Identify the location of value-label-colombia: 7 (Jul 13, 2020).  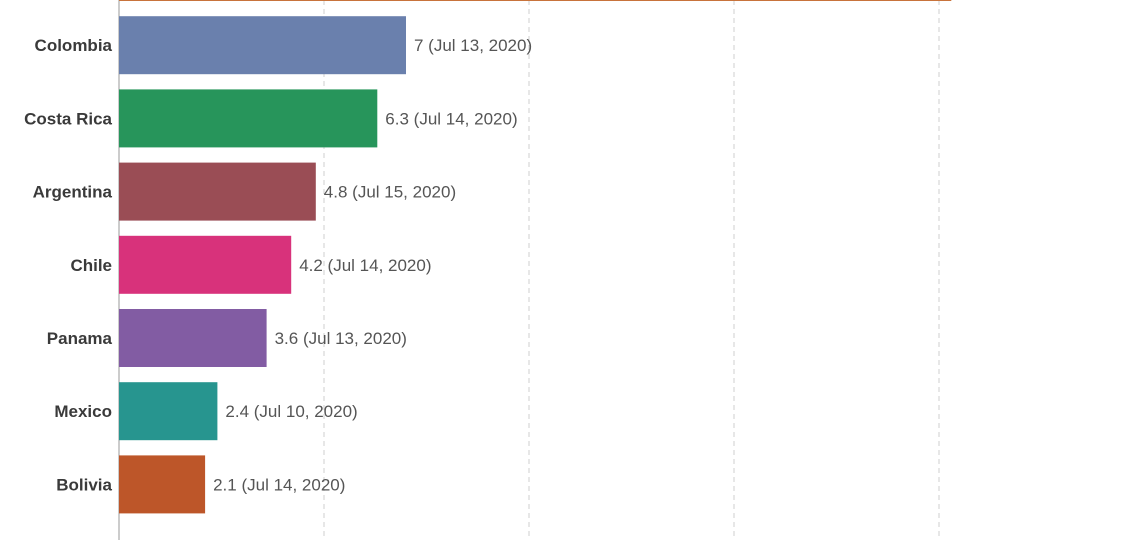
(473, 45).